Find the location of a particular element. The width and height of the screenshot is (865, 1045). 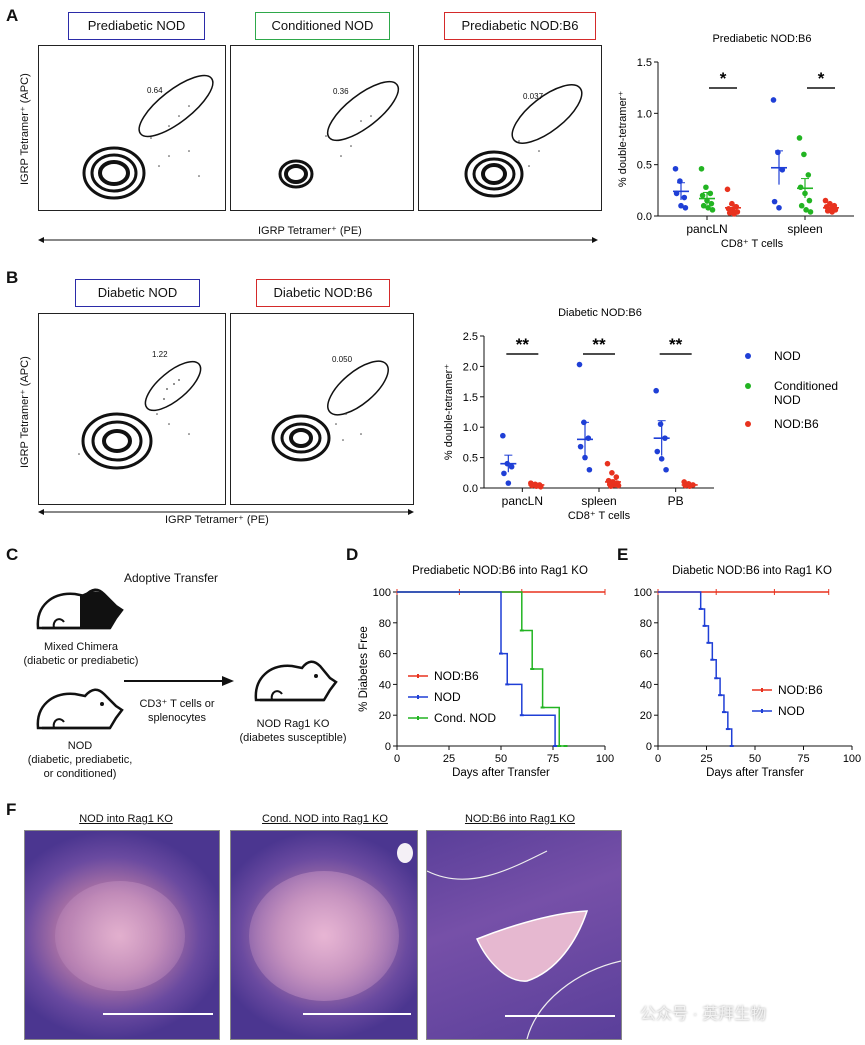

panel-b-xlabel: IGRP Tetramer⁺ (PE) is located at coordinates (217, 520).